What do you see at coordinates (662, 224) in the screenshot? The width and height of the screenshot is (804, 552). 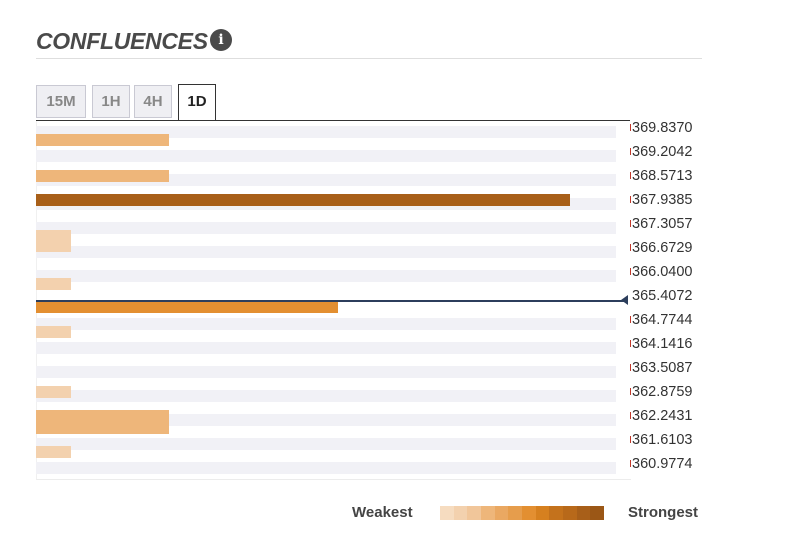 I see `price-label: 367.3057` at bounding box center [662, 224].